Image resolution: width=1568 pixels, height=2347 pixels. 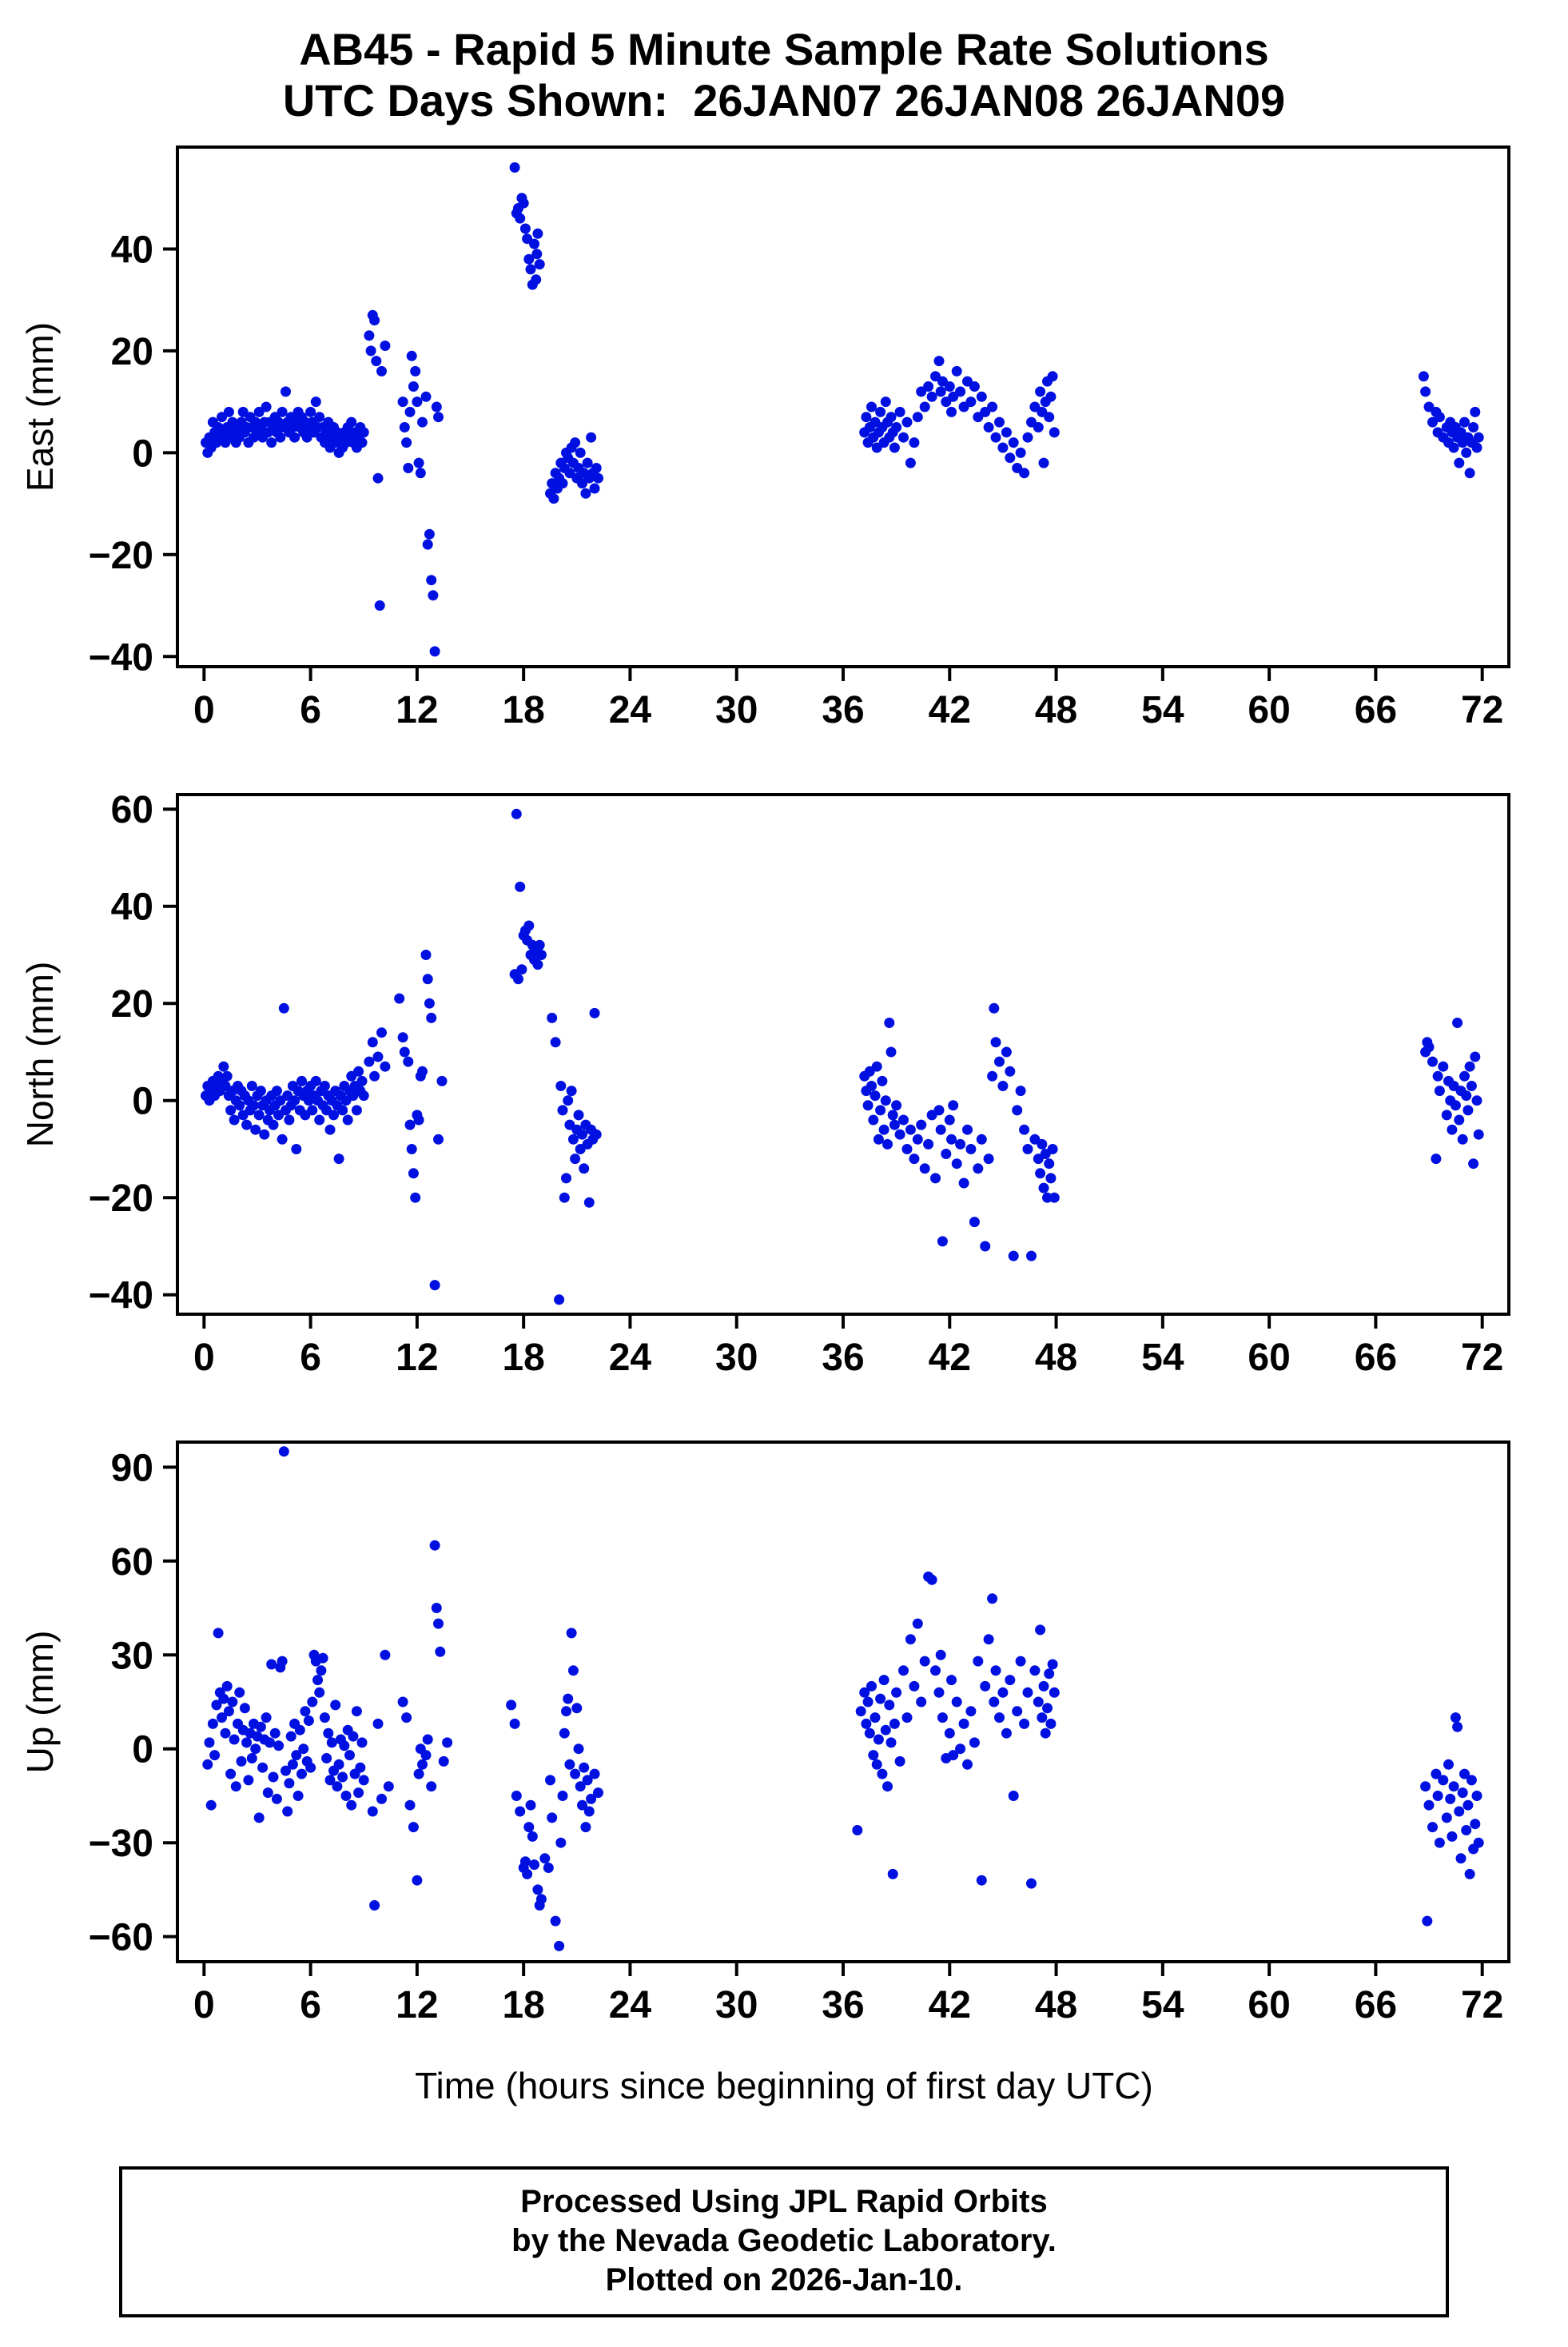 What do you see at coordinates (784, 101) in the screenshot?
I see `chart-title-line2: UTC Days Shown: 26JAN07 26JAN08 26JAN09` at bounding box center [784, 101].